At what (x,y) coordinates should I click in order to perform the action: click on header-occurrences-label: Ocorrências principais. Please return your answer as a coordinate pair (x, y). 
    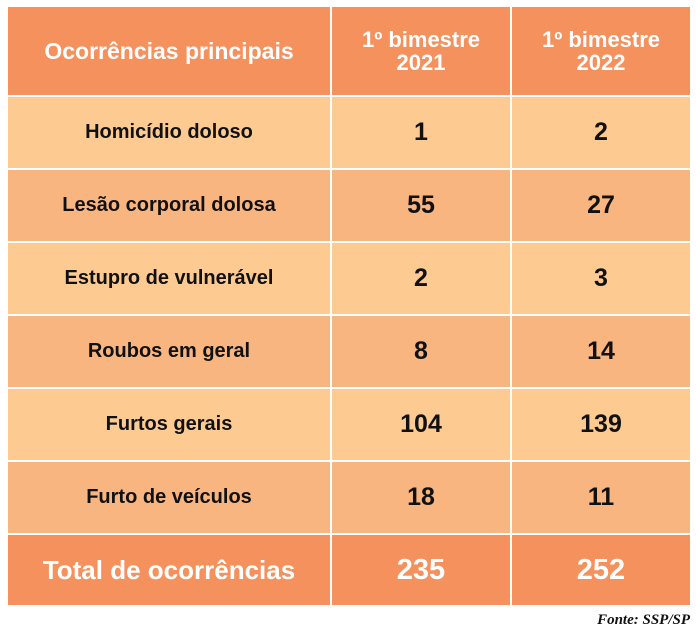
    Looking at the image, I should click on (169, 50).